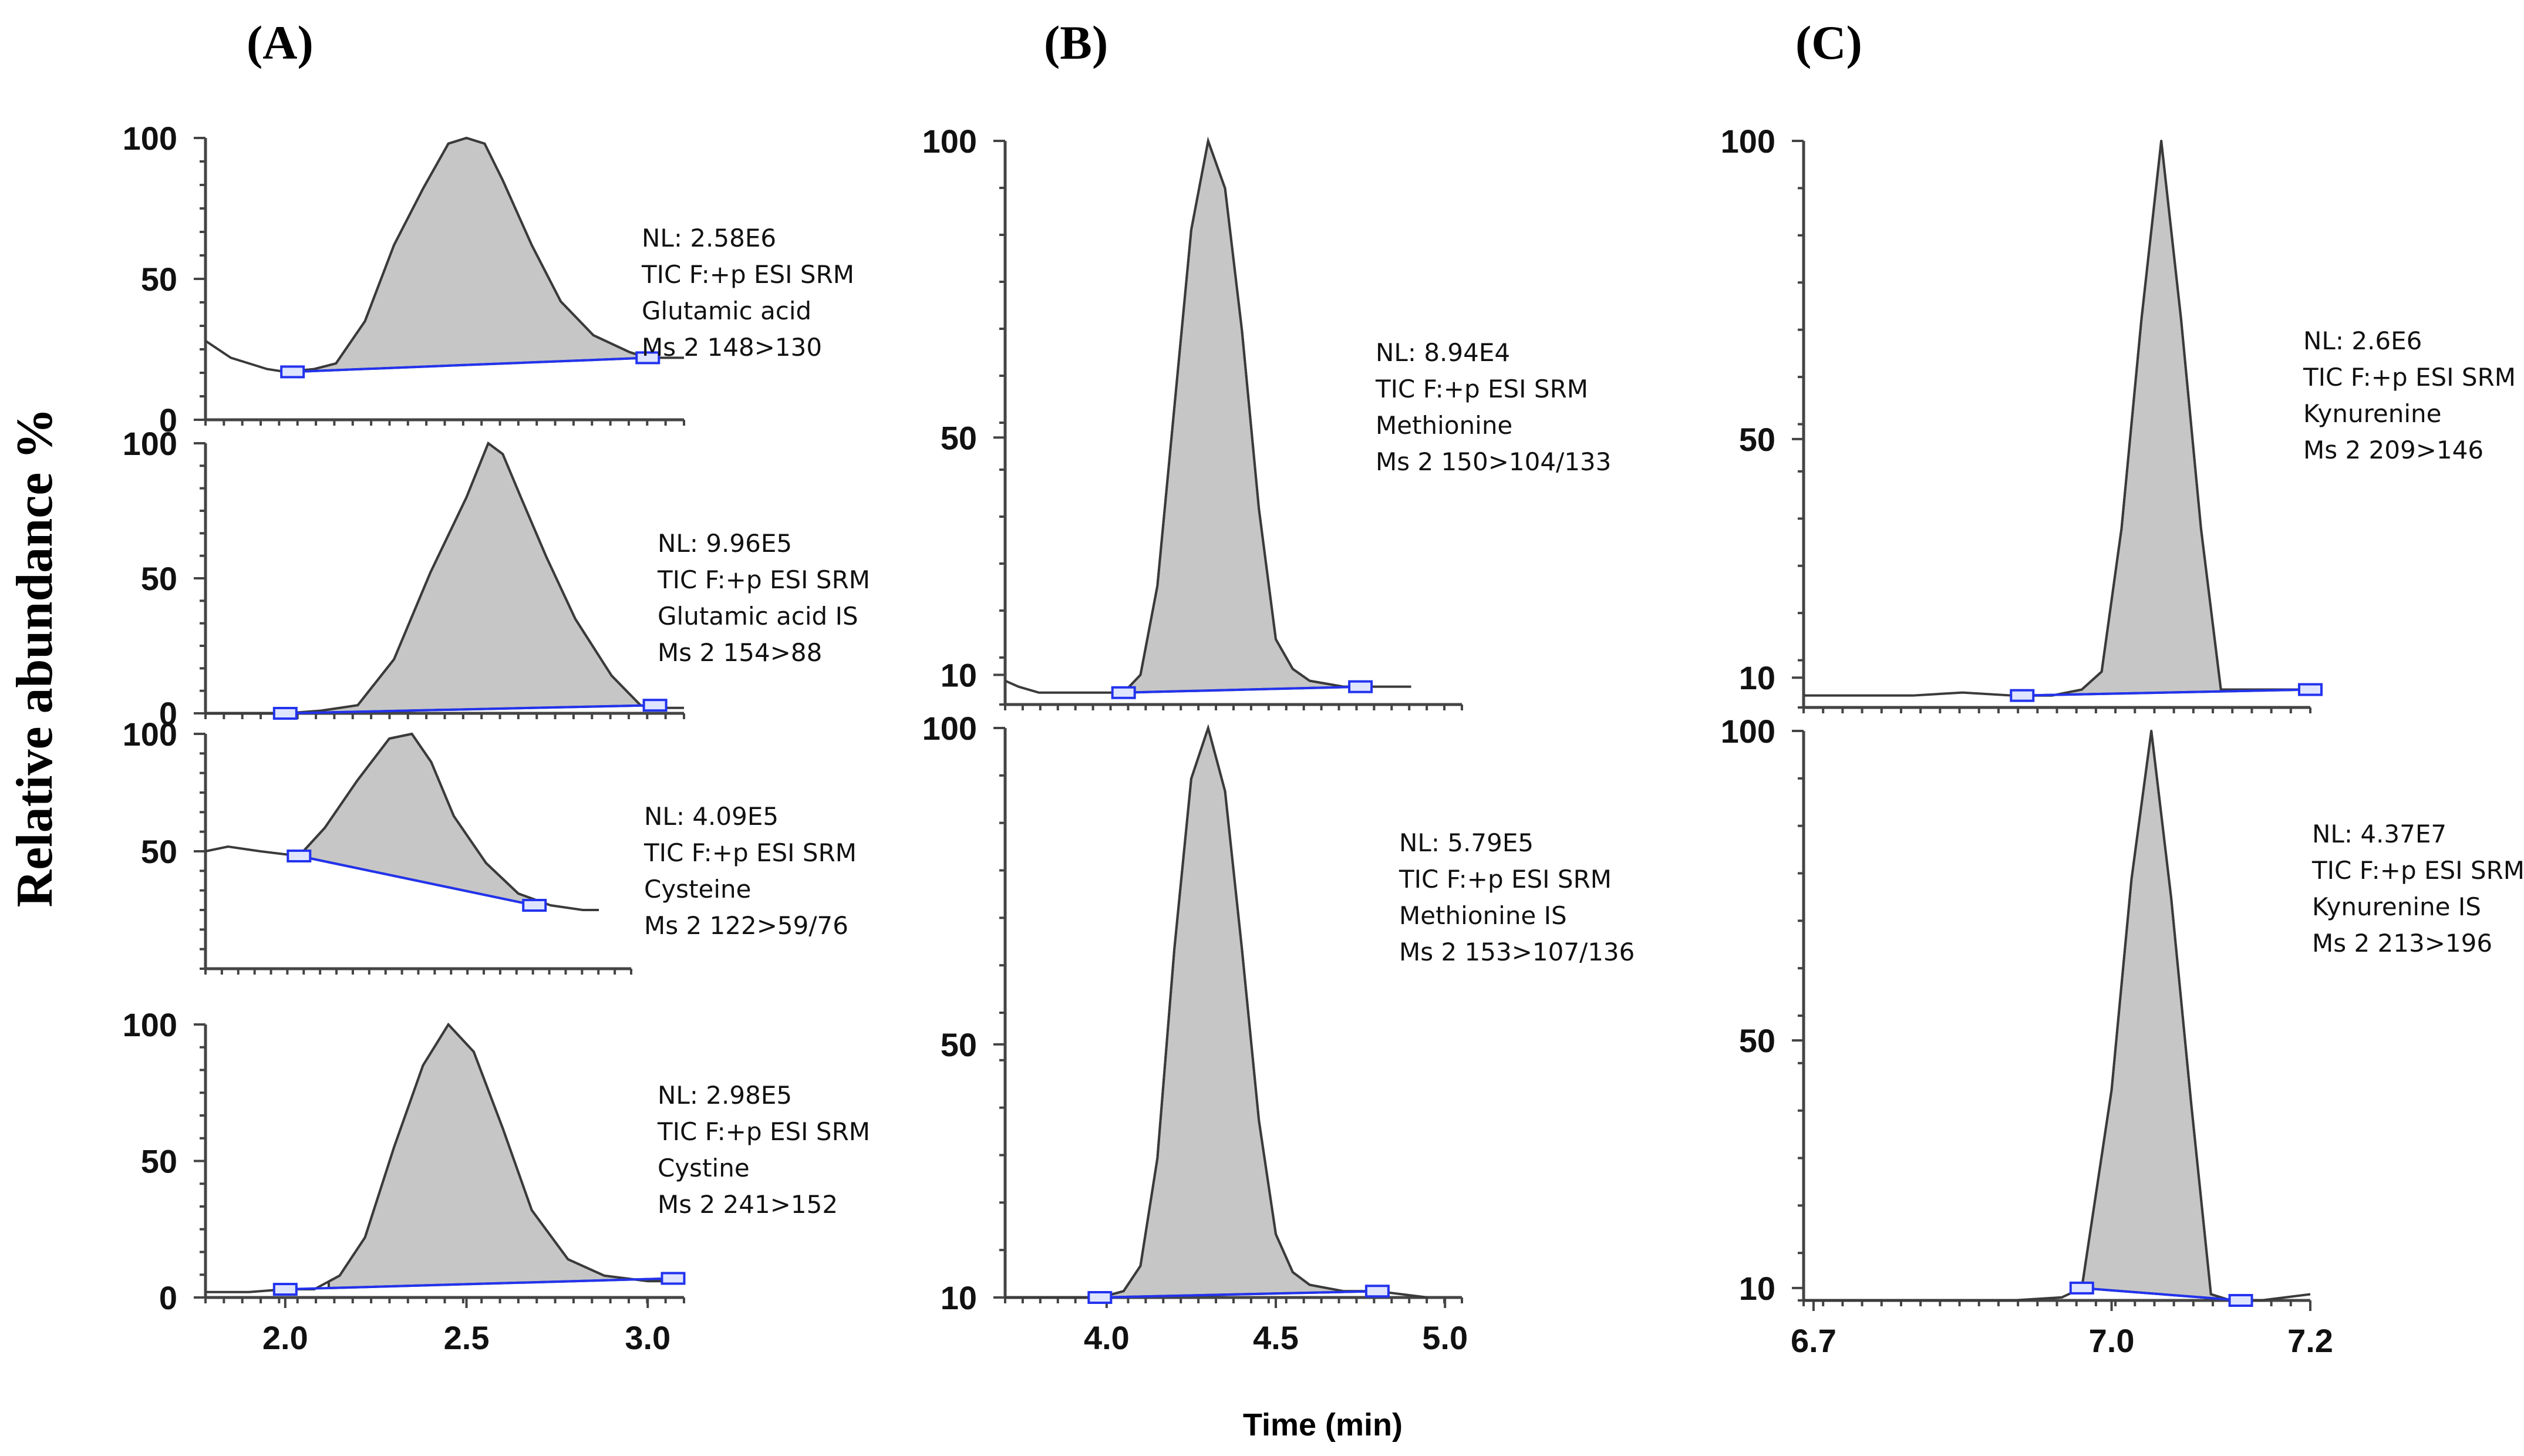 Image resolution: width=2524 pixels, height=1456 pixels. I want to click on x-tick-label: 2.5, so click(467, 1337).